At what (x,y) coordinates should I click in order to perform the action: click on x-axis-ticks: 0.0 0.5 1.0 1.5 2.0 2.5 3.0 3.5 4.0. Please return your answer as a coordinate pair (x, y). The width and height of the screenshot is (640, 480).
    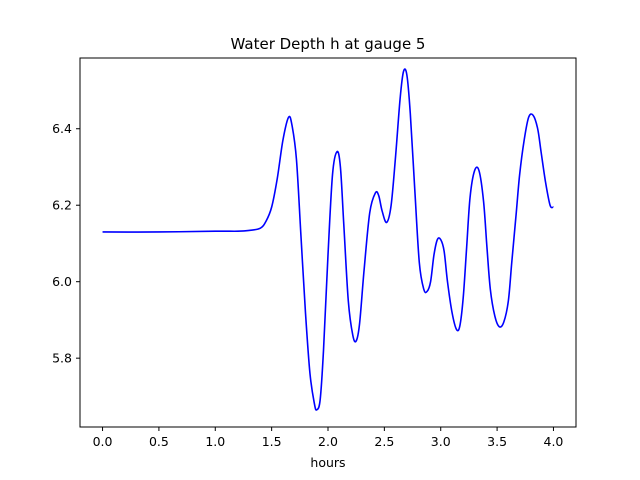
    Looking at the image, I should click on (328, 438).